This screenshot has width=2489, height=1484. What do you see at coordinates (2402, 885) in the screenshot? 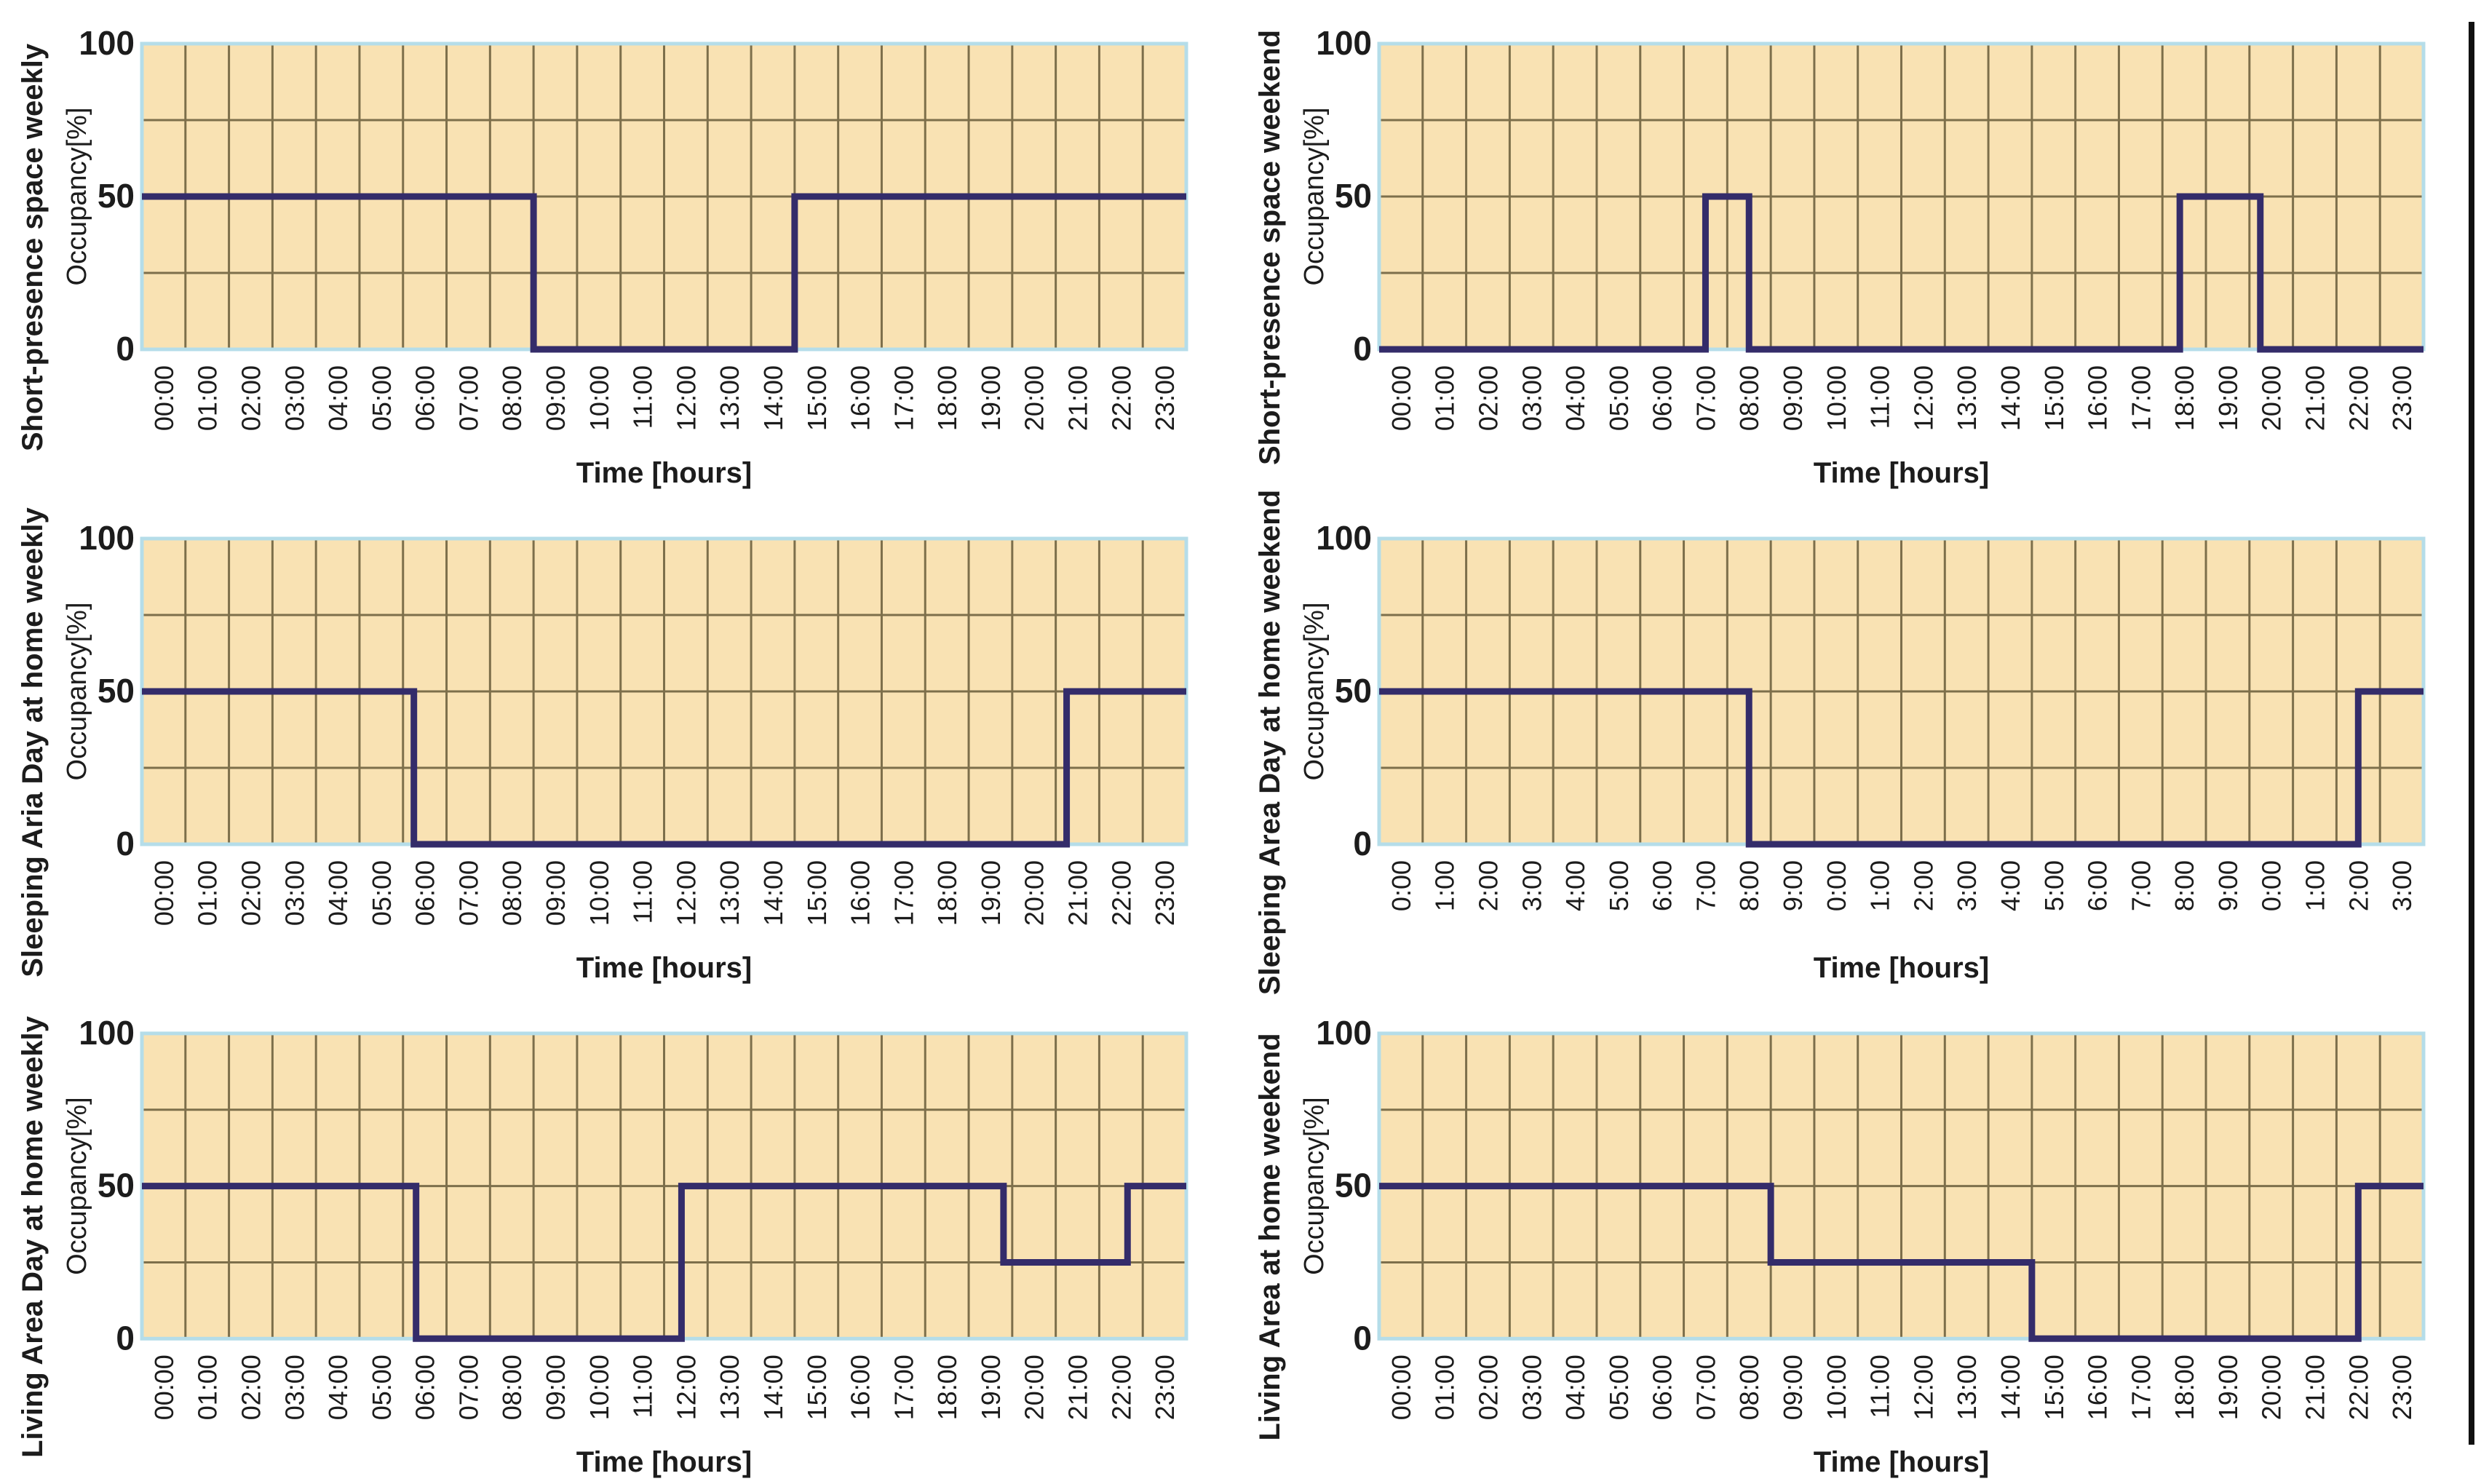
I see `x-tick-label: 3:00` at bounding box center [2402, 885].